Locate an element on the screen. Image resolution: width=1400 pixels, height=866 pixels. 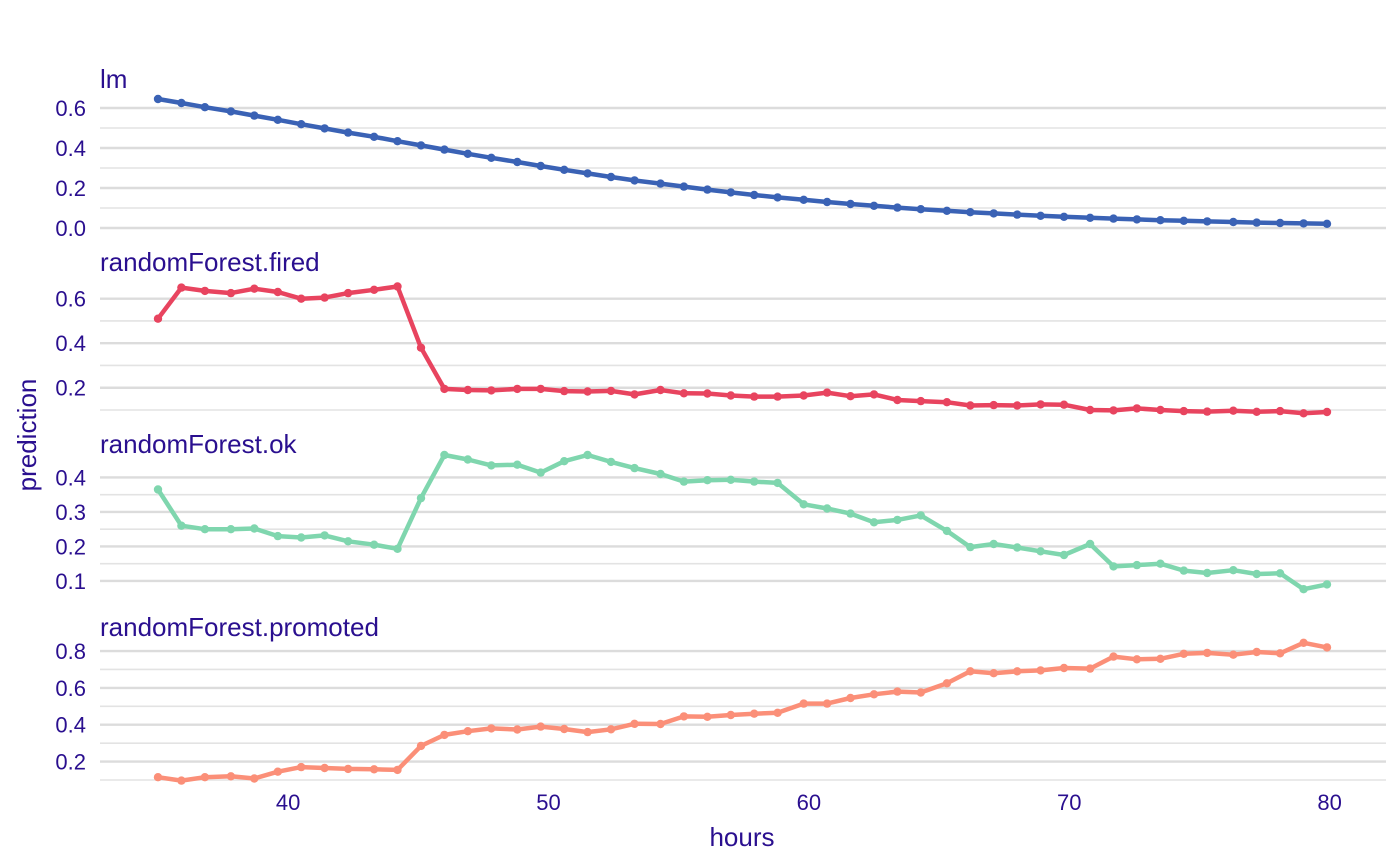
x-tick-label: 70 is located at coordinates (1069, 802).